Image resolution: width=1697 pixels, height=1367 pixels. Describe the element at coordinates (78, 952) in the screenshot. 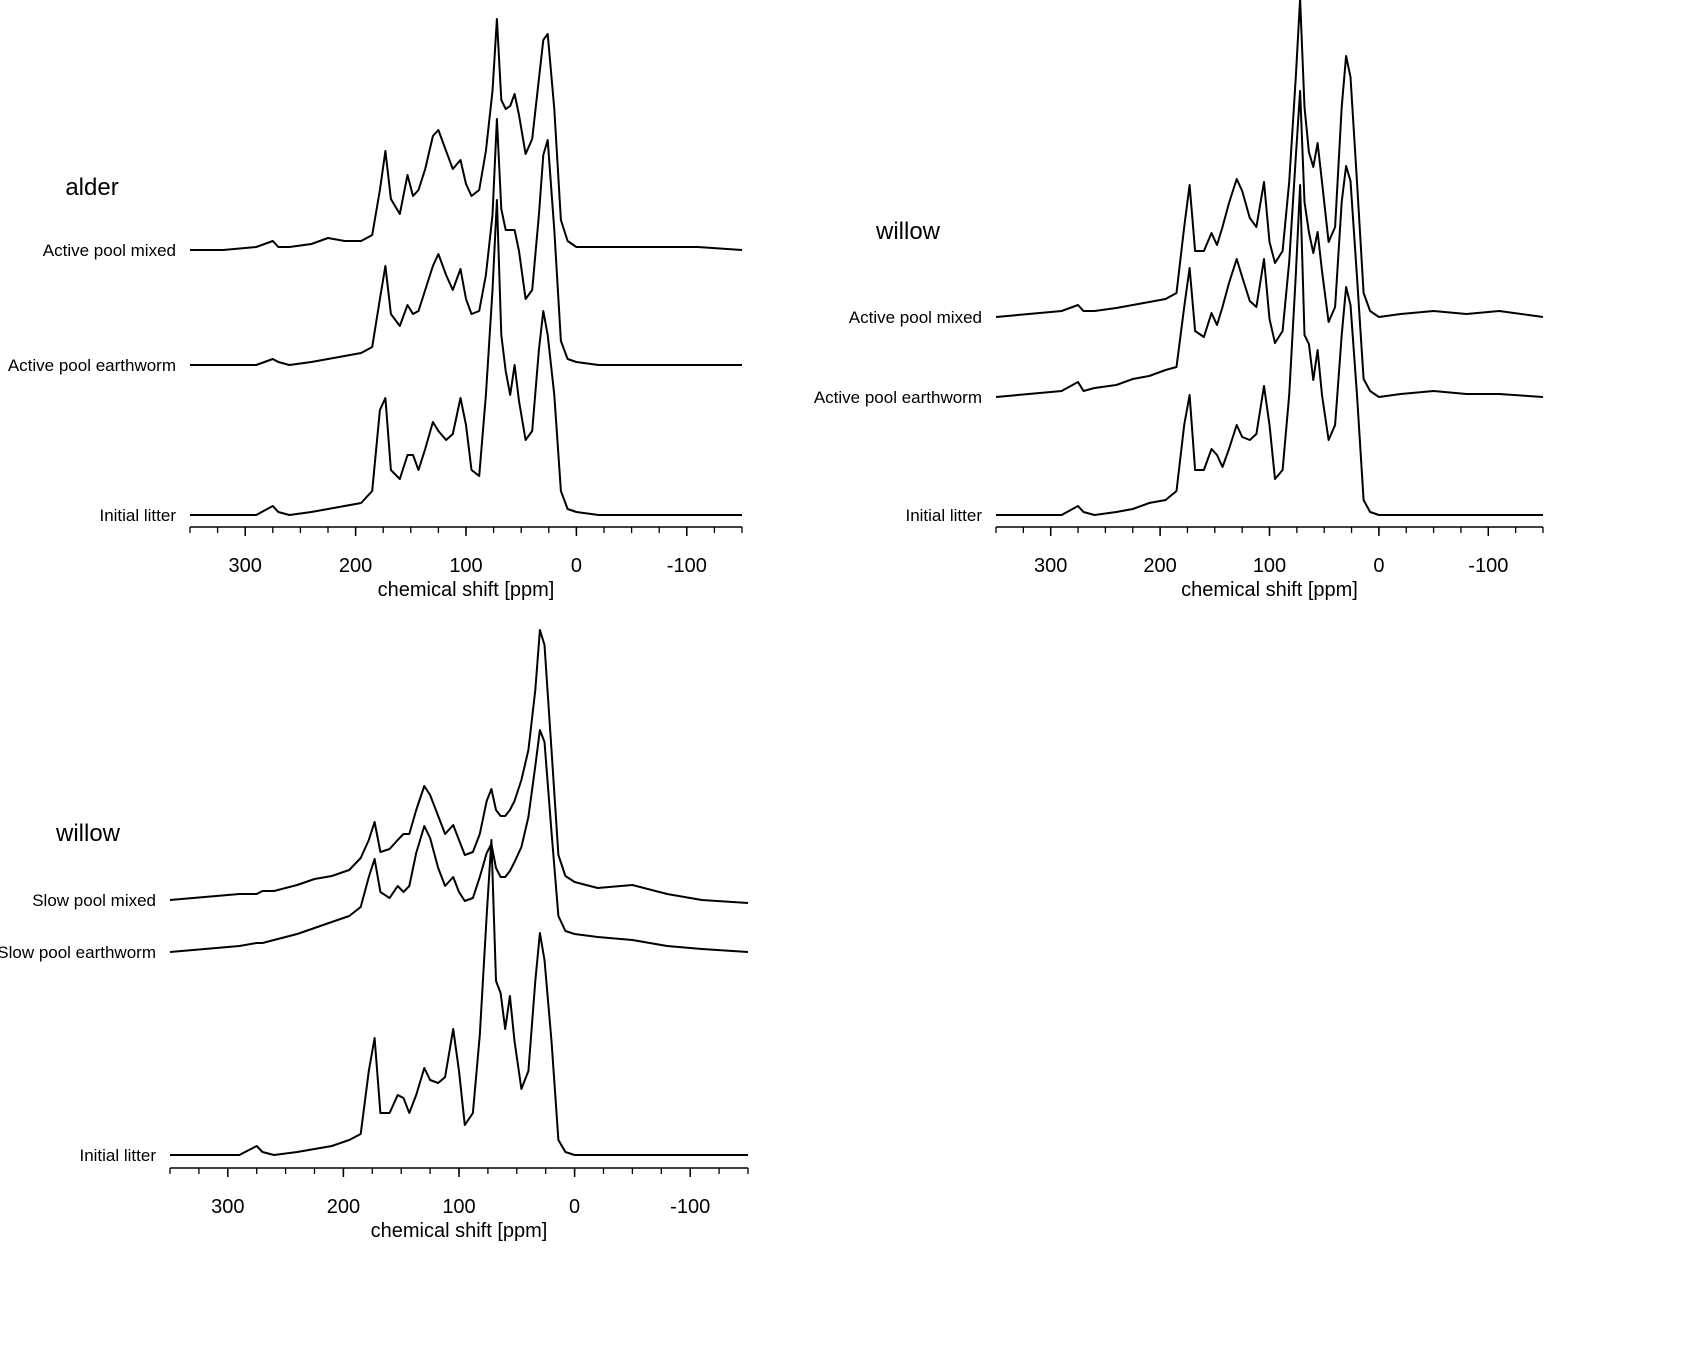

I see `series-label: Slow pool earthworm` at that location.